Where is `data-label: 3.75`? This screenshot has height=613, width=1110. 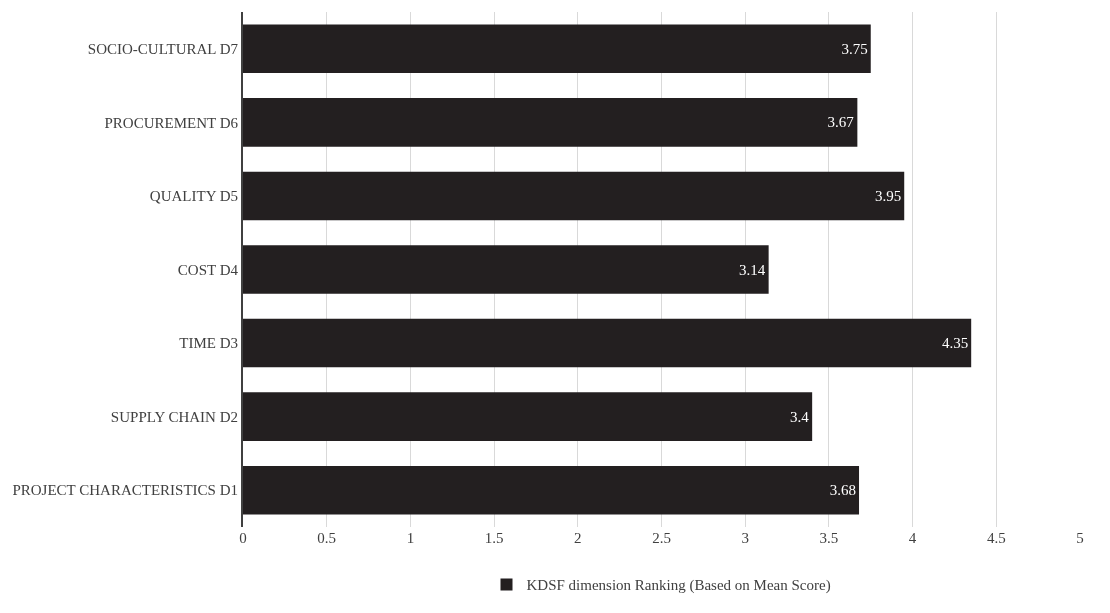 data-label: 3.75 is located at coordinates (854, 48).